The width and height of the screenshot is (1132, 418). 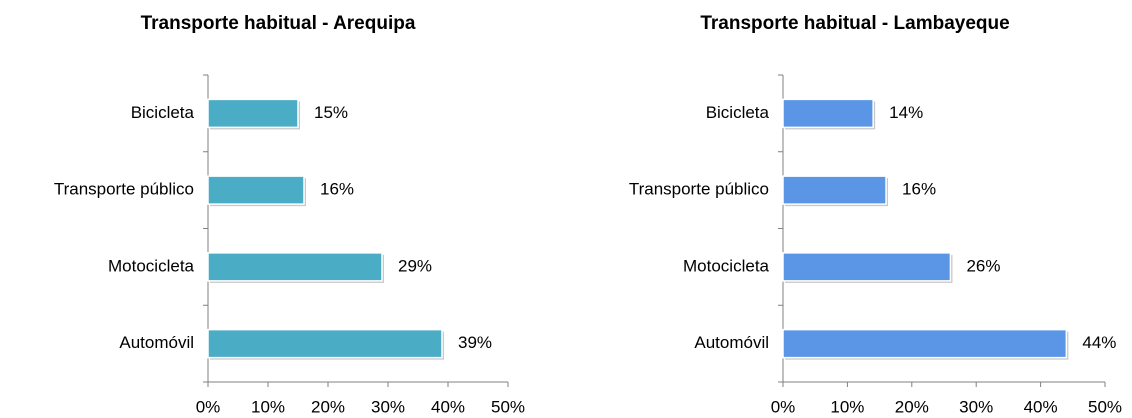 I want to click on data-label: 26%, so click(x=983, y=265).